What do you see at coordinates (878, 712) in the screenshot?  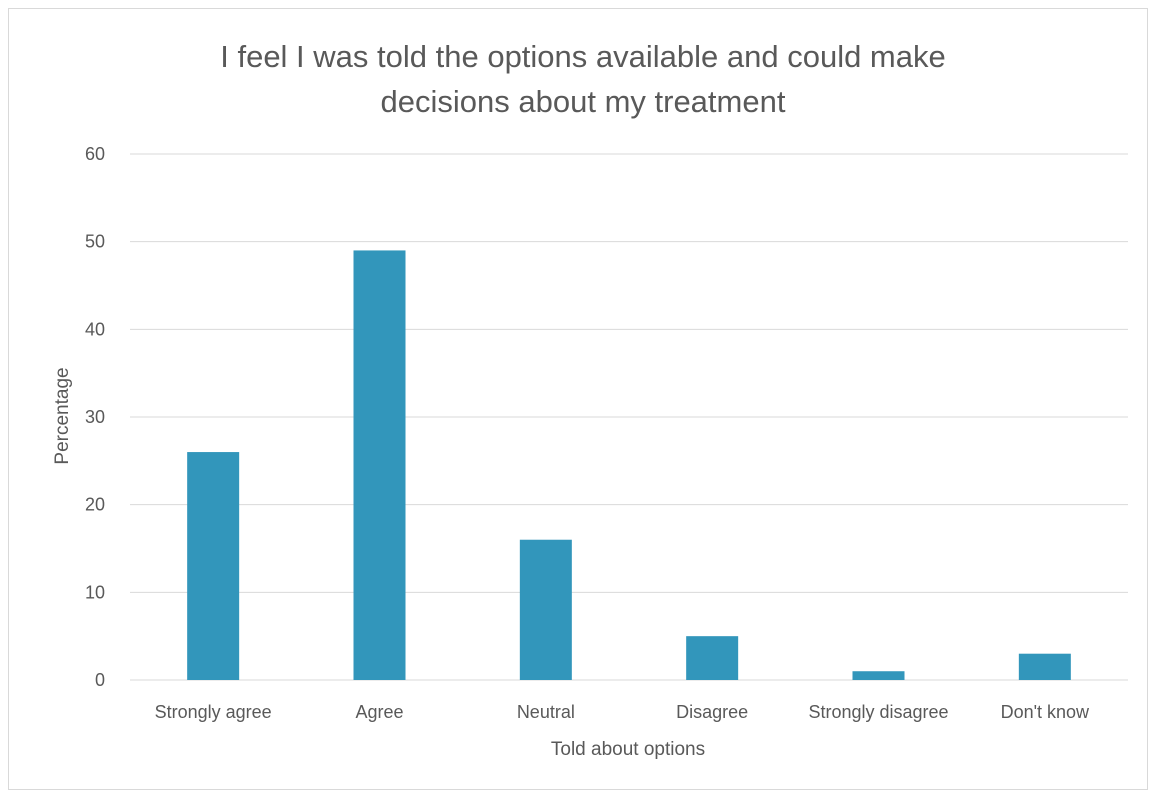 I see `x-tick-label: Strongly disagree` at bounding box center [878, 712].